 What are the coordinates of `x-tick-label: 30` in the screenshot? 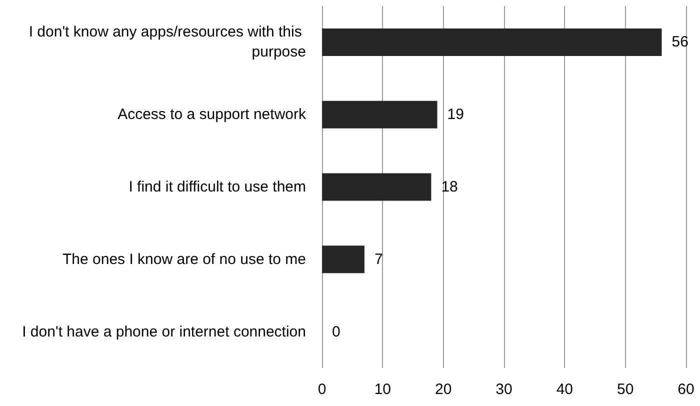 It's located at (504, 389).